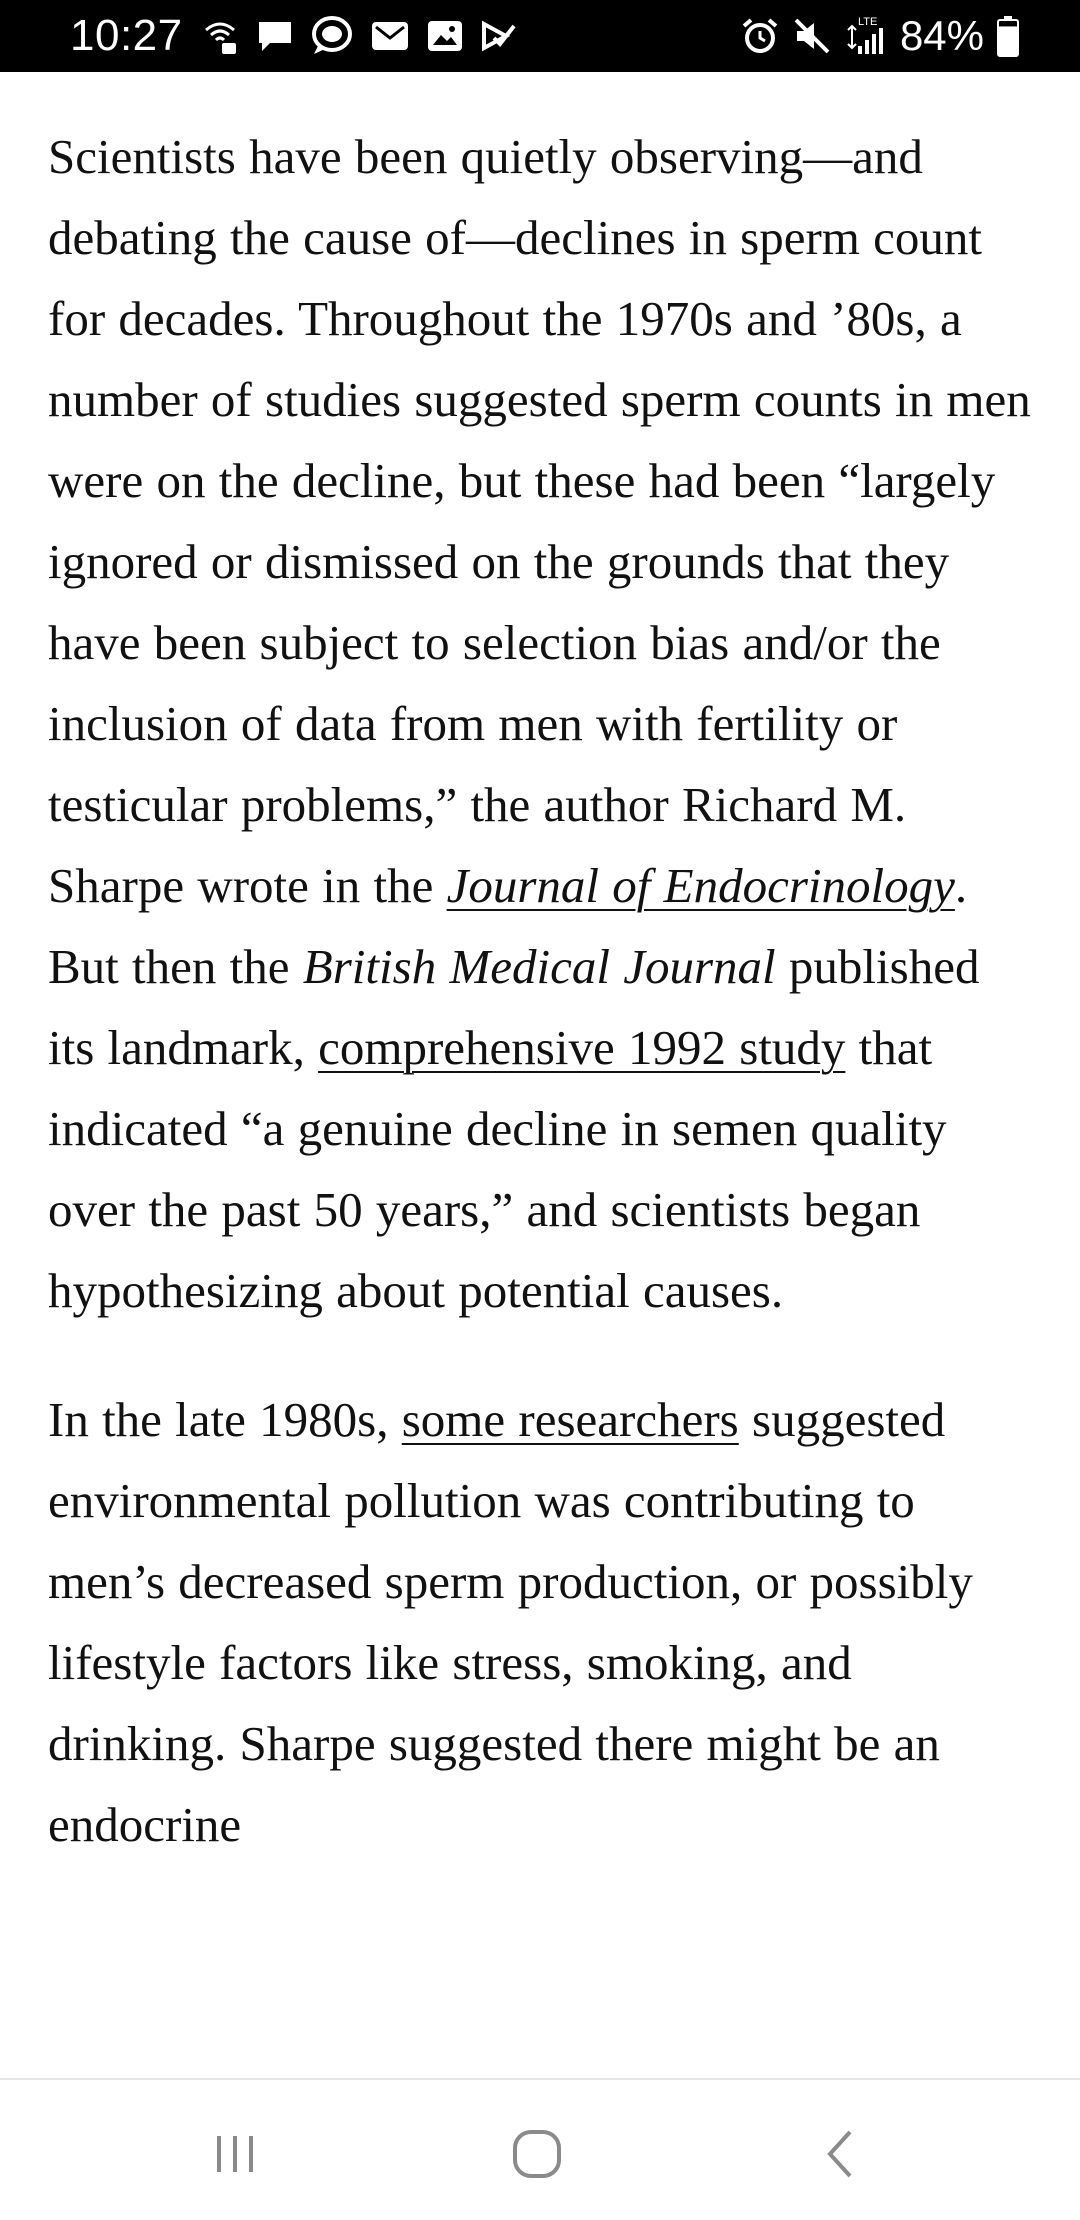 The width and height of the screenshot is (1080, 2220). Describe the element at coordinates (867, 22) in the screenshot. I see `network-label: LTE` at that location.